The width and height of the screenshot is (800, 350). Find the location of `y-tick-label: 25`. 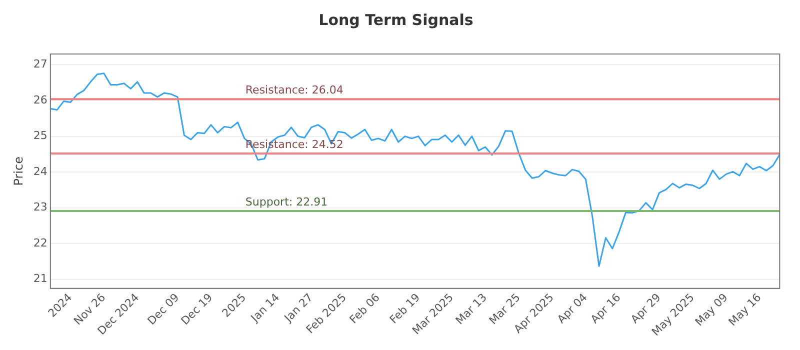

y-tick-label: 25 is located at coordinates (40, 135).